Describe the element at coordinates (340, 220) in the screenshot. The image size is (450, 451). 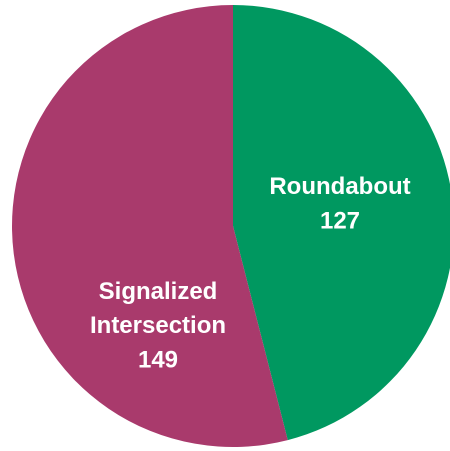
I see `slice-value: 127` at that location.